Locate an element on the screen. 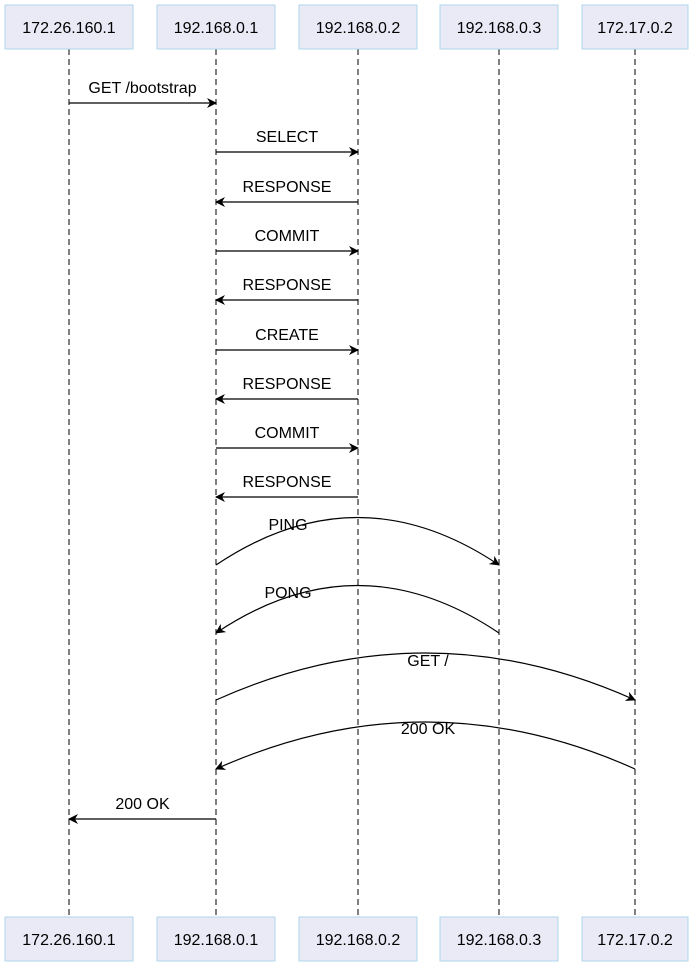 The width and height of the screenshot is (694, 971). message-label: CREATE is located at coordinates (287, 335).